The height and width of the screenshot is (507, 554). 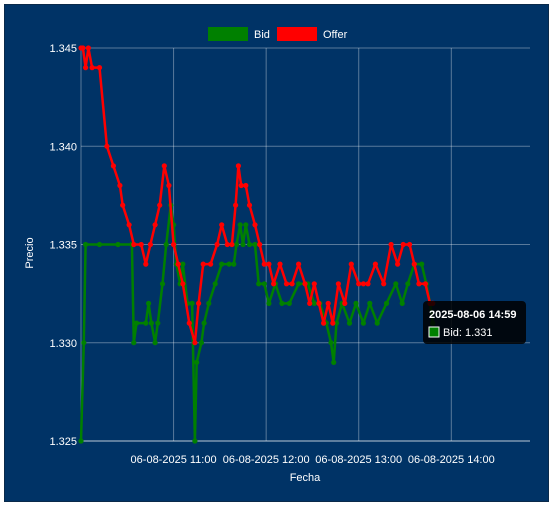 I want to click on legend-item-offer: Offer, so click(x=312, y=34).